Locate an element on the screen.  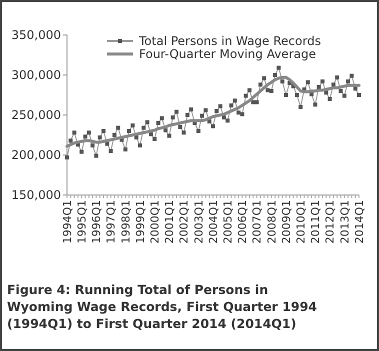
x-tick-label: 1999Q1 is located at coordinates (140, 222).